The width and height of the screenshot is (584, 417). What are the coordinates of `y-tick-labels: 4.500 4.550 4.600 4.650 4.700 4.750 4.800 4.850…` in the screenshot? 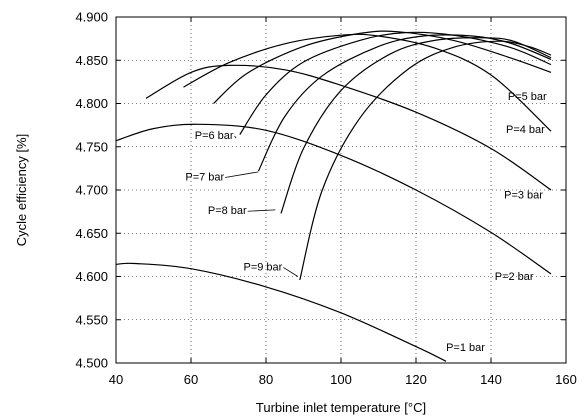 It's located at (91, 190).